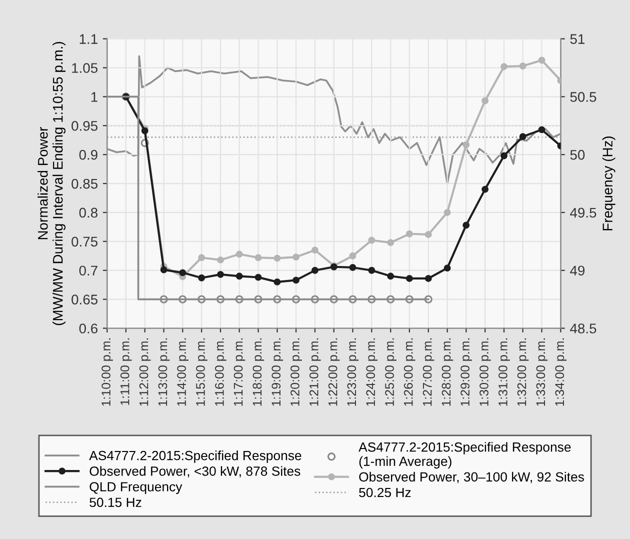  Describe the element at coordinates (202, 372) in the screenshot. I see `x-tick-label: 1:15:00 p.m.` at that location.